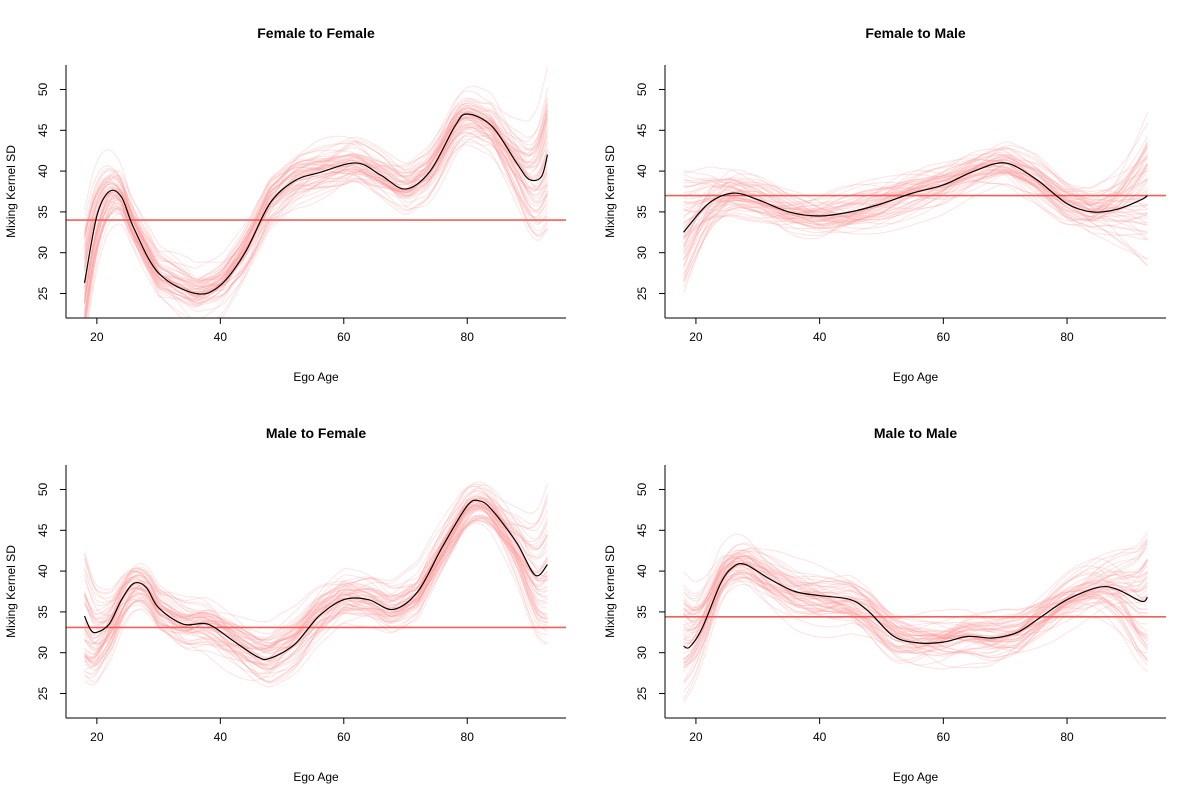 This screenshot has width=1200, height=800. I want to click on y-tick-label: 35, so click(642, 212).